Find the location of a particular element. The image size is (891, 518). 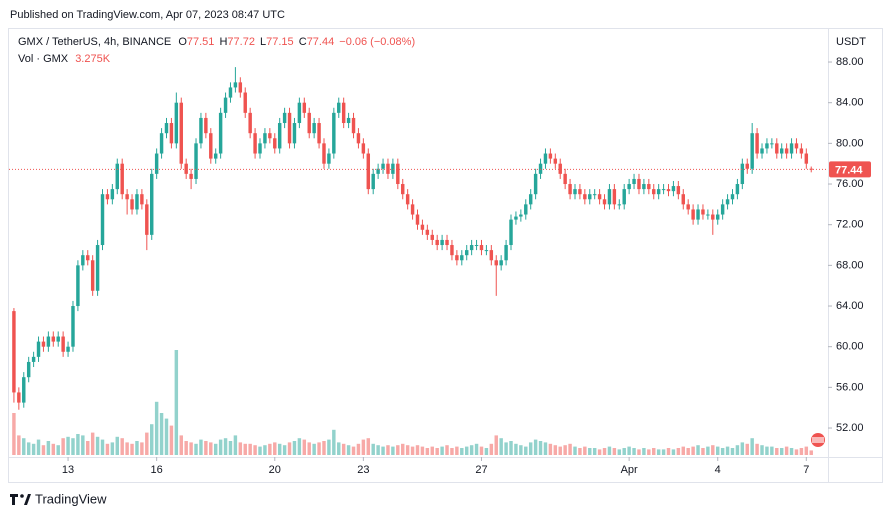

volume-title: Vol · GMX is located at coordinates (43, 59).